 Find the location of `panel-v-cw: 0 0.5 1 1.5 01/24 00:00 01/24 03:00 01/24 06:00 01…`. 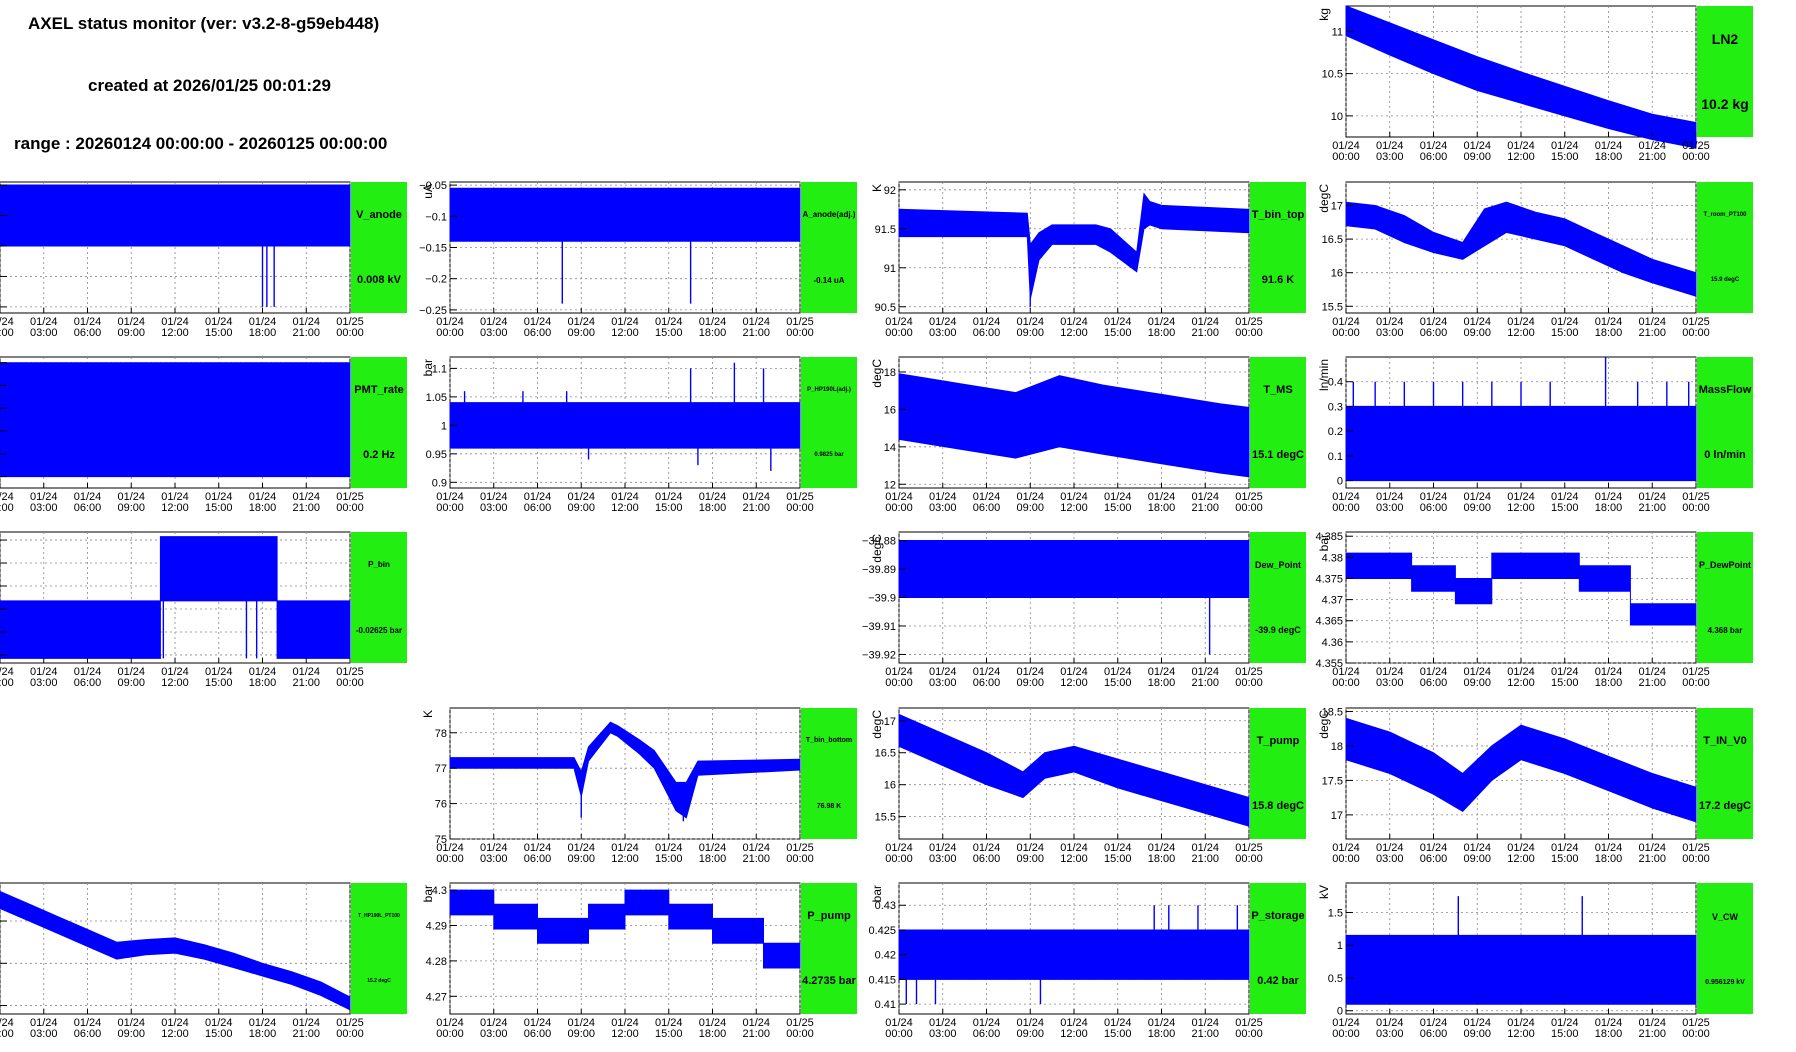

panel-v-cw: 0 0.5 1 1.5 01/24 00:00 01/24 03:00 01/24 06:00 01… is located at coordinates (1533, 957).